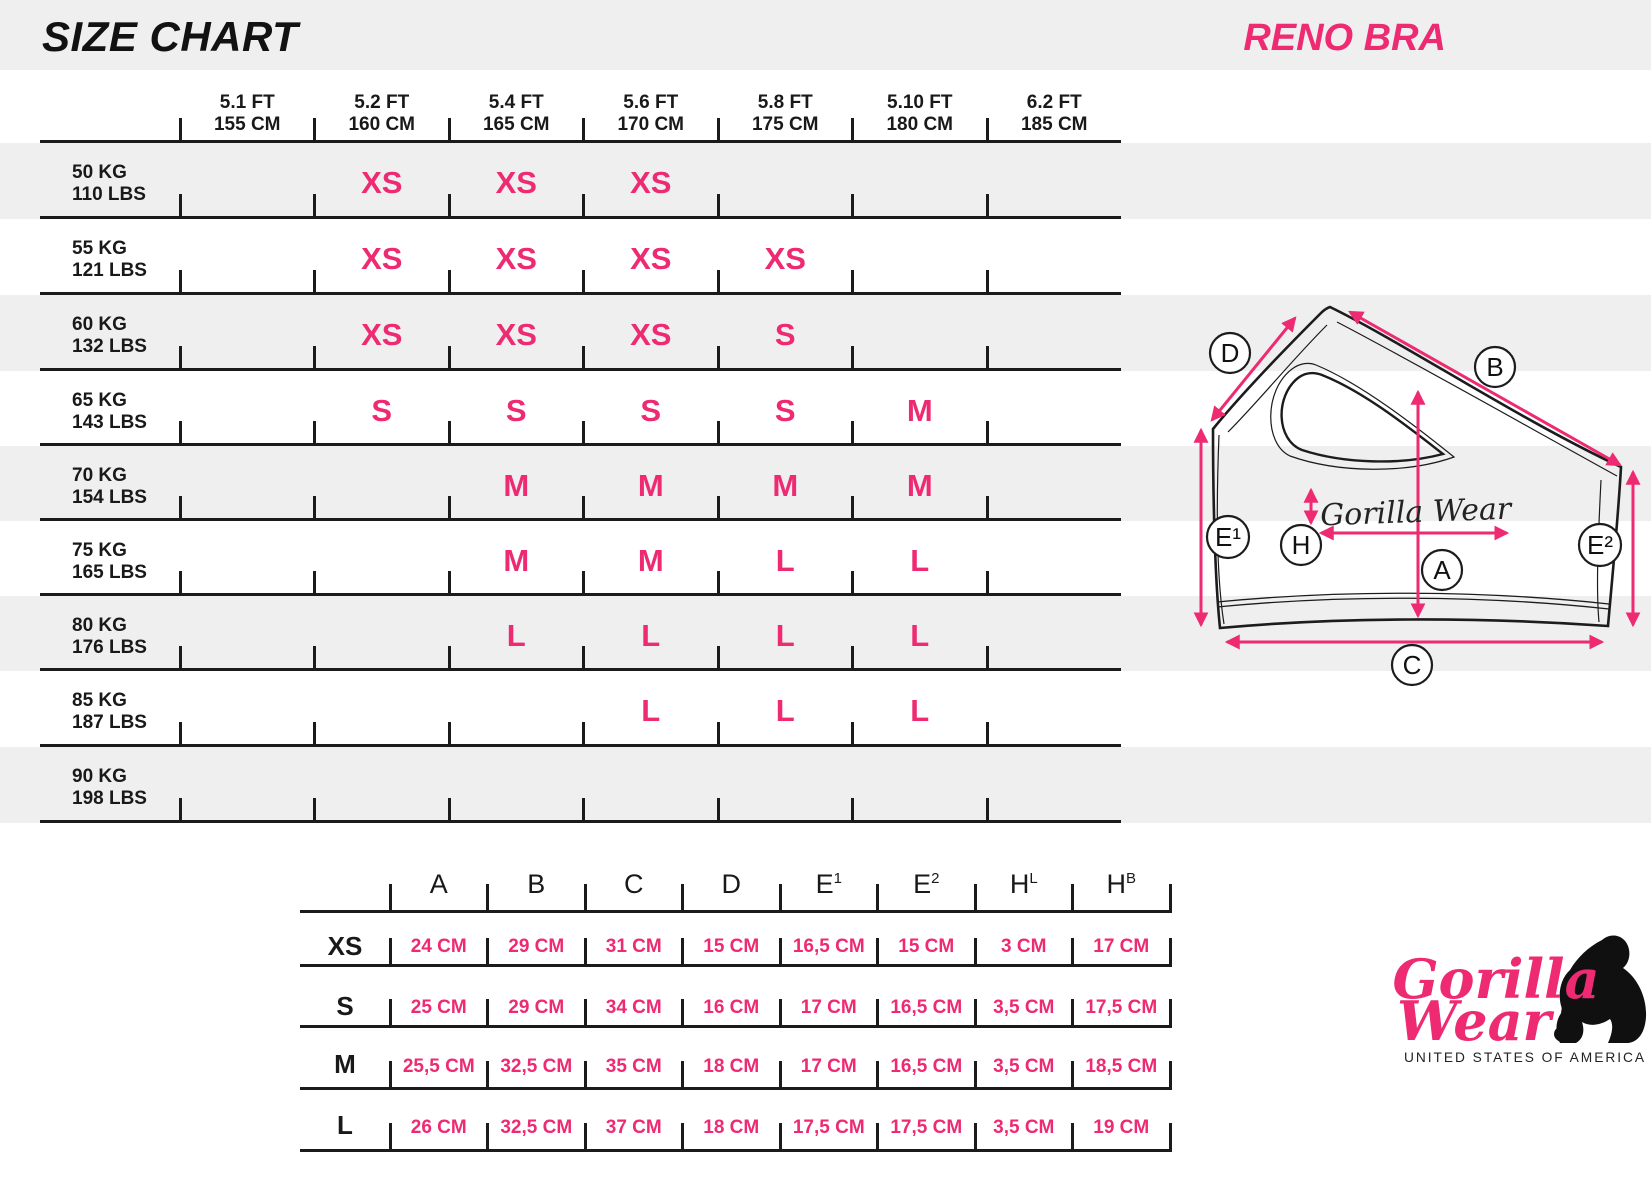  What do you see at coordinates (382, 102) in the screenshot?
I see `height-ft: 5.2 FT` at bounding box center [382, 102].